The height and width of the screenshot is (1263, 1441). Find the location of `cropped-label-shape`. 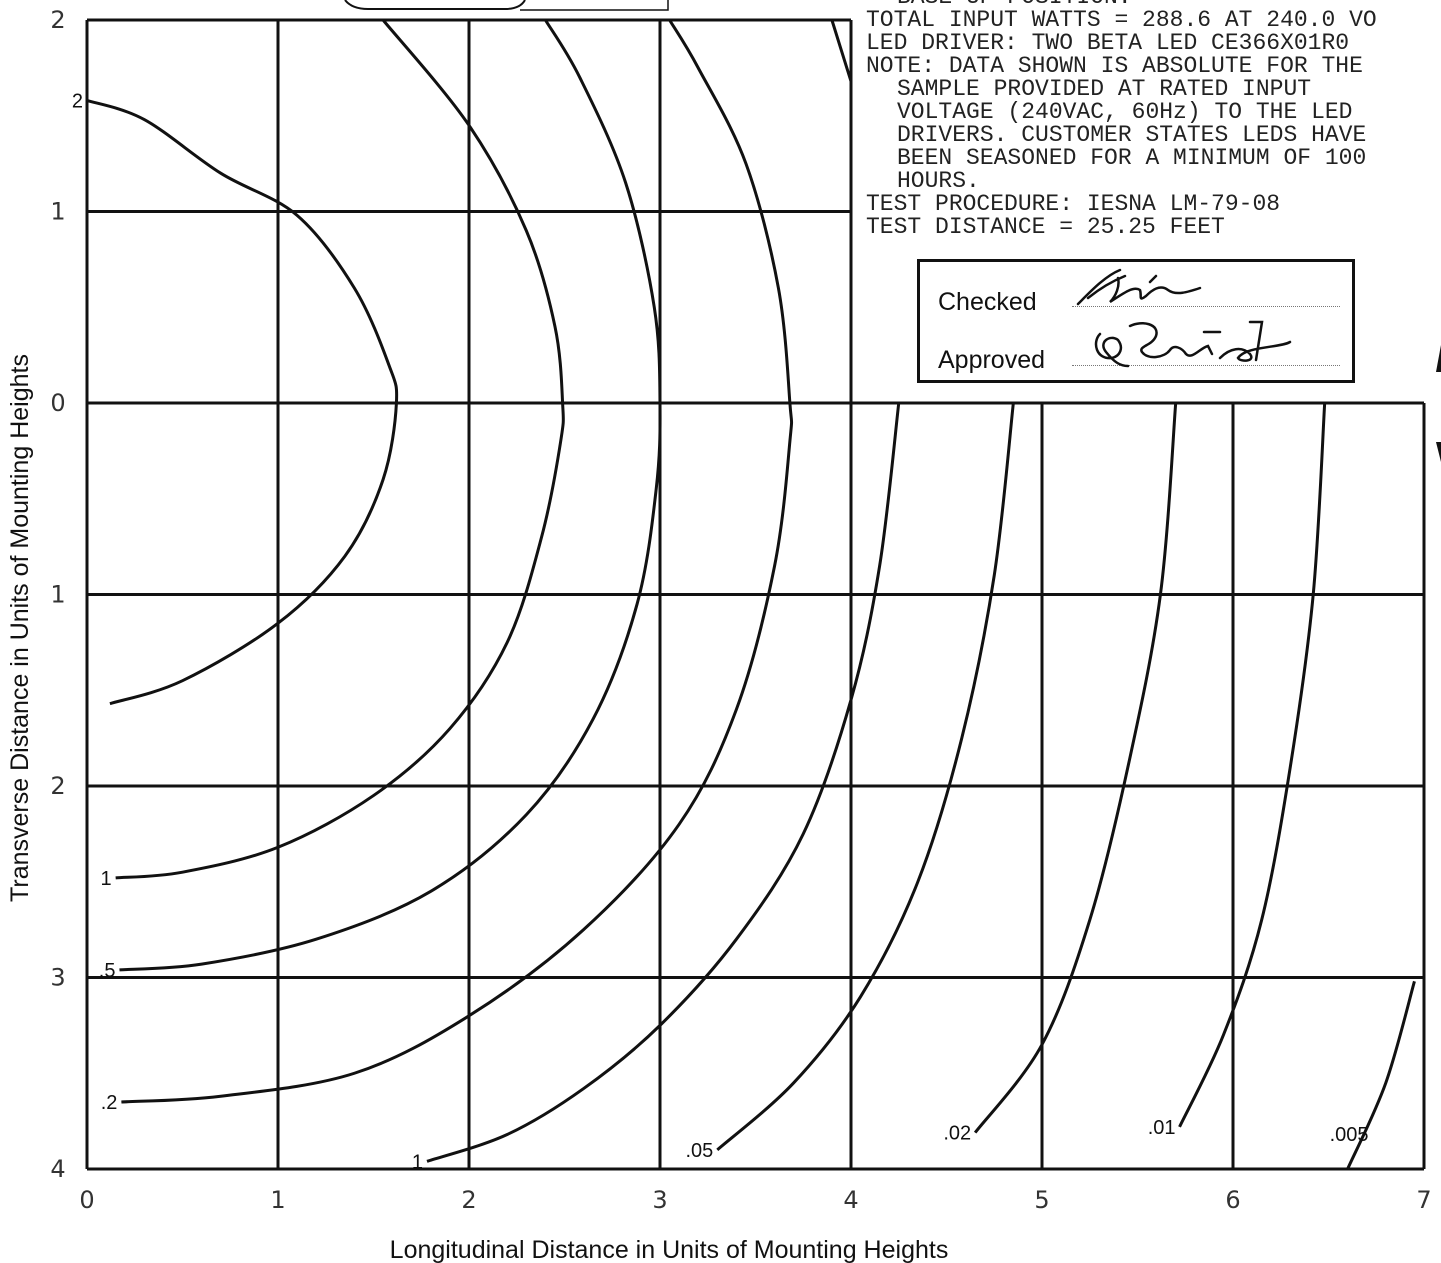

cropped-label-shape is located at coordinates (435, 5).